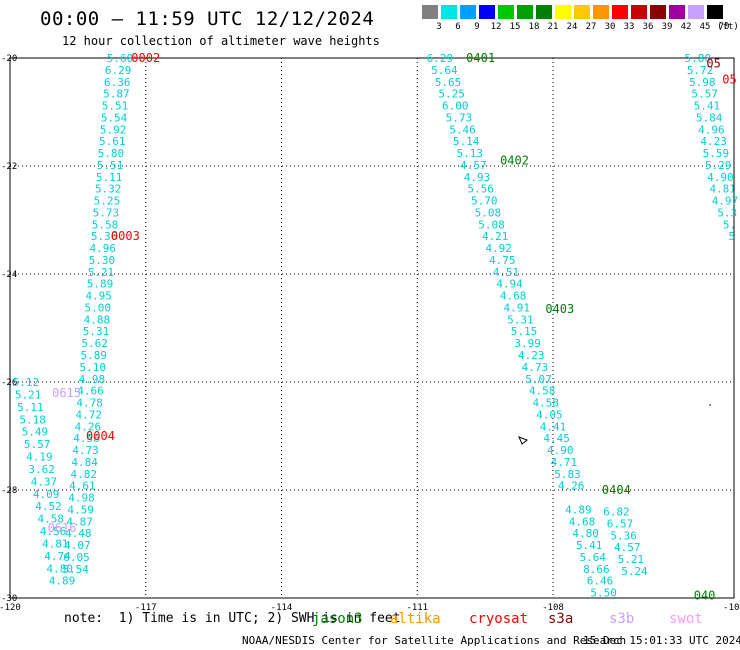 The image size is (740, 650). Describe the element at coordinates (459, 117) in the screenshot. I see `wave-height-value: 5.73` at that location.